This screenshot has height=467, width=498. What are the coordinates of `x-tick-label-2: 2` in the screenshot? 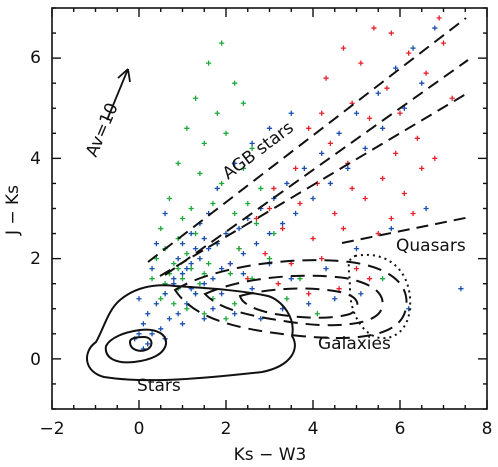 It's located at (226, 429).